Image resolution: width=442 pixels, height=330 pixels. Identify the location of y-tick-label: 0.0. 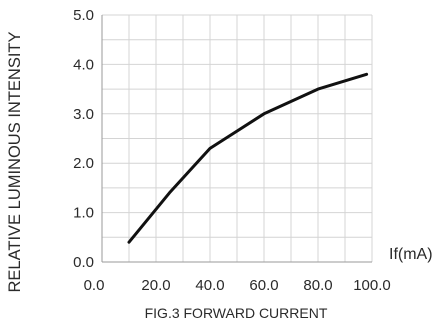
(83, 262).